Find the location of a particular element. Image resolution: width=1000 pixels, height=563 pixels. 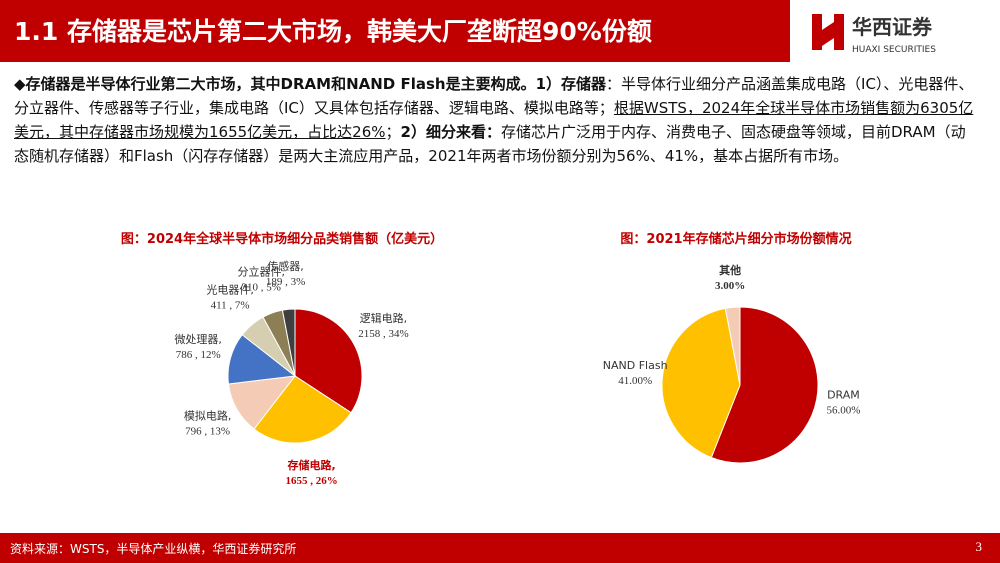

slice-label: 其他 is located at coordinates (730, 270).